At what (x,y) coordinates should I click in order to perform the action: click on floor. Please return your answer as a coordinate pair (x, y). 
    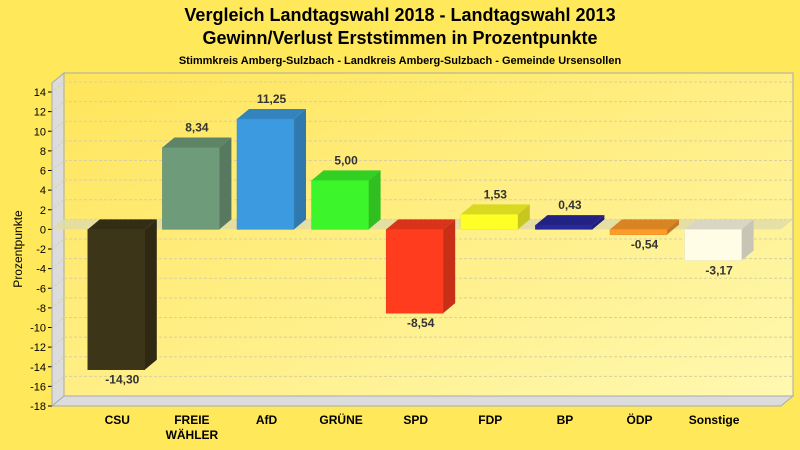
    Looking at the image, I should click on (422, 401).